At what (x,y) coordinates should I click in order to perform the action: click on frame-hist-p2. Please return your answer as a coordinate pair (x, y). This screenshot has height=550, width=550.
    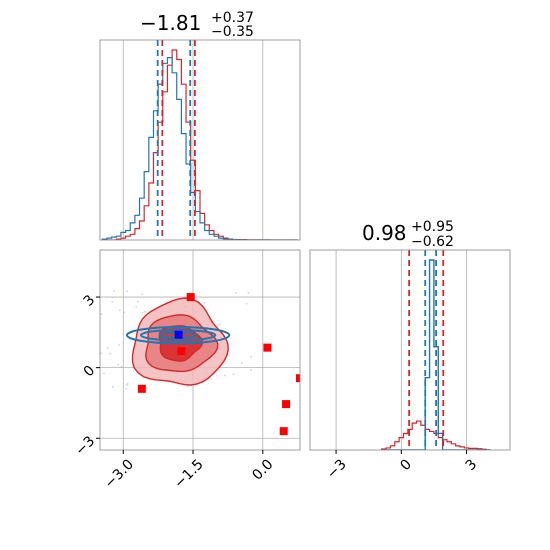
    Looking at the image, I should click on (410, 350).